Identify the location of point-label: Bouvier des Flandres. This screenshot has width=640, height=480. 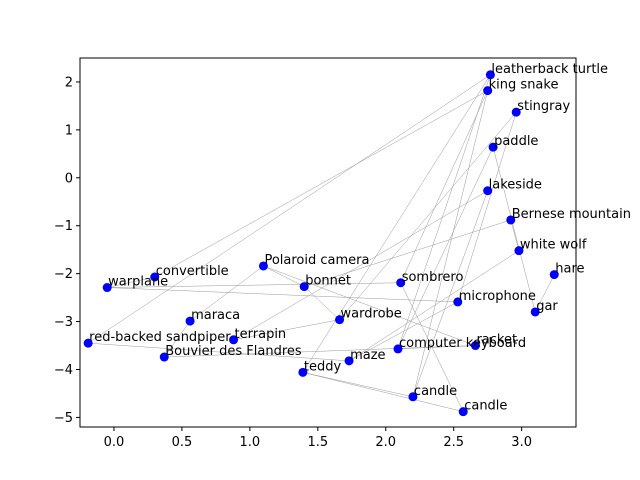
(233, 351).